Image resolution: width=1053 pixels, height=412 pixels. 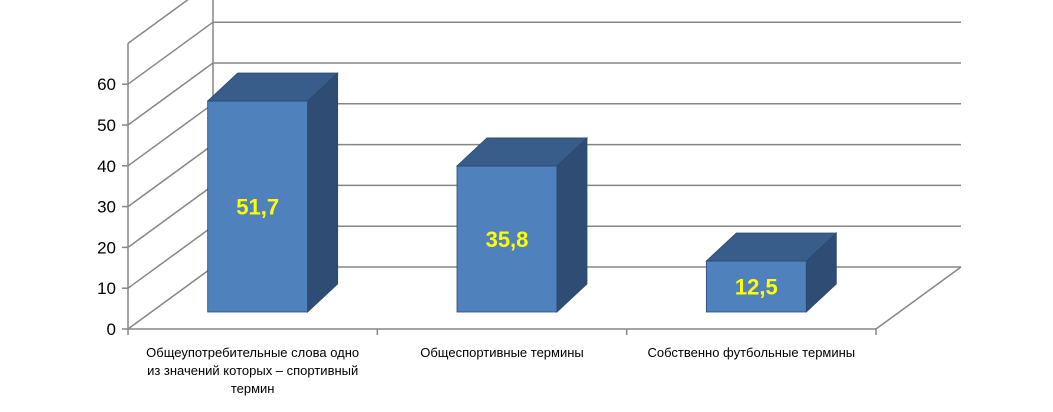 What do you see at coordinates (106, 288) in the screenshot?
I see `y-tick-label: 10` at bounding box center [106, 288].